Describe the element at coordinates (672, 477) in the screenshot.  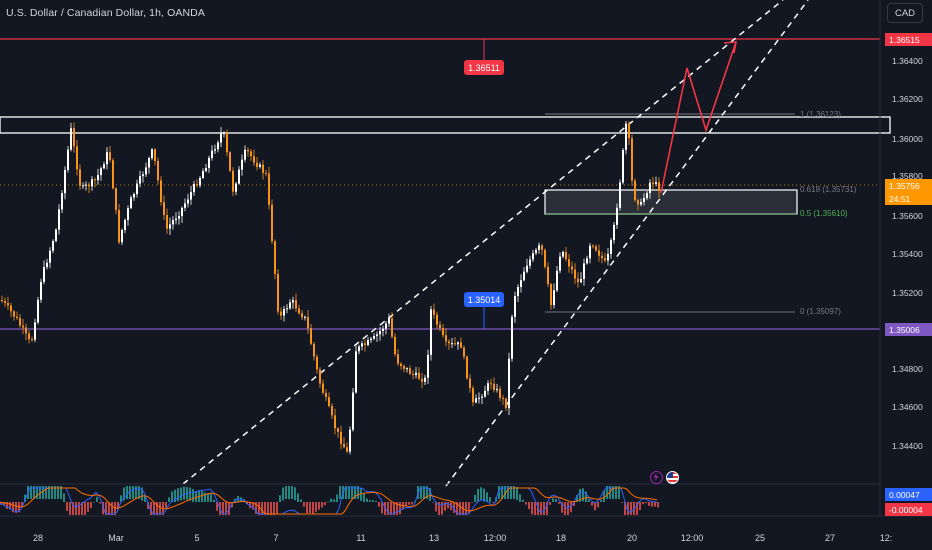
I see `us-flag-icon` at that location.